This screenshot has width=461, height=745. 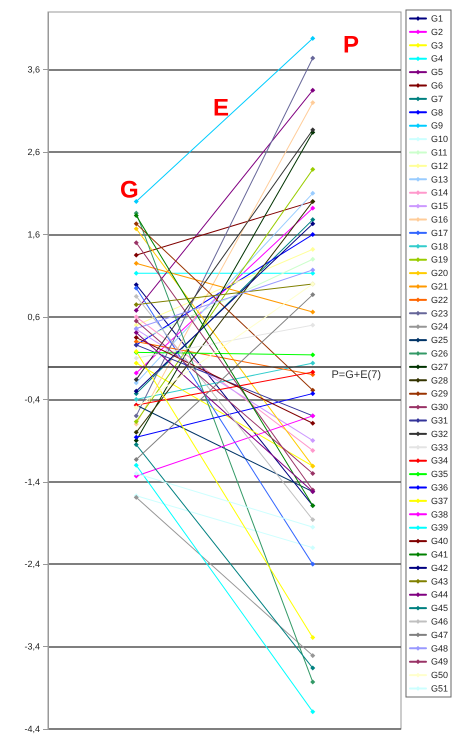 I want to click on legend-label: G46, so click(x=439, y=621).